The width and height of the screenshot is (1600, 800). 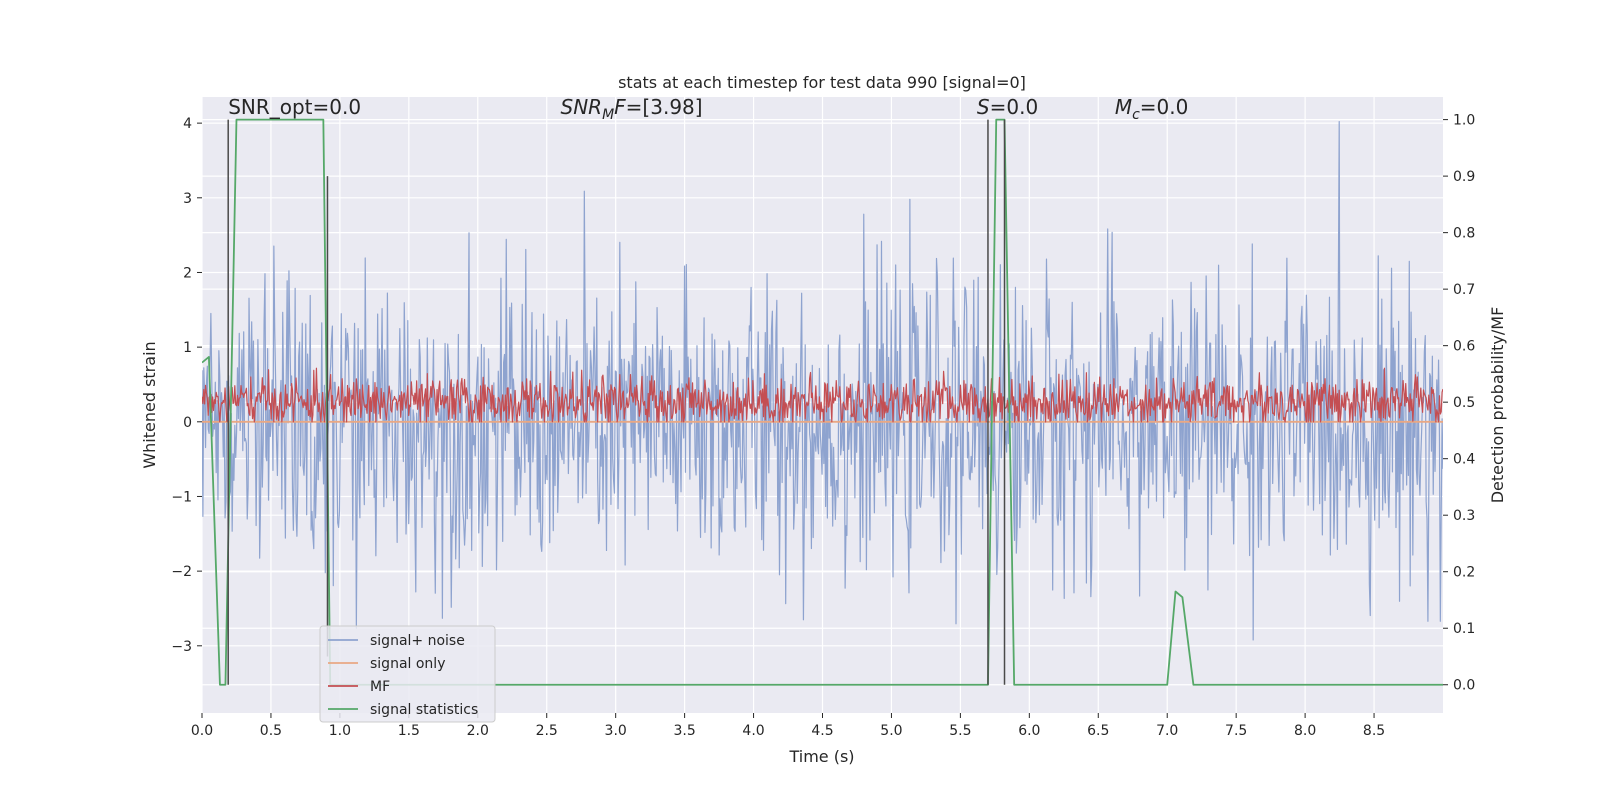 I want to click on legend-label-2: MF, so click(x=380, y=687).